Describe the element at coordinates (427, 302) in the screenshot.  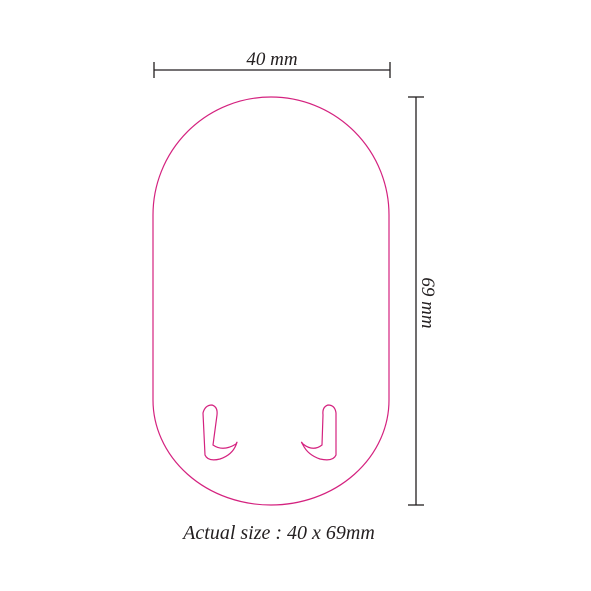
I see `height-dimension-label: 69 mm` at that location.